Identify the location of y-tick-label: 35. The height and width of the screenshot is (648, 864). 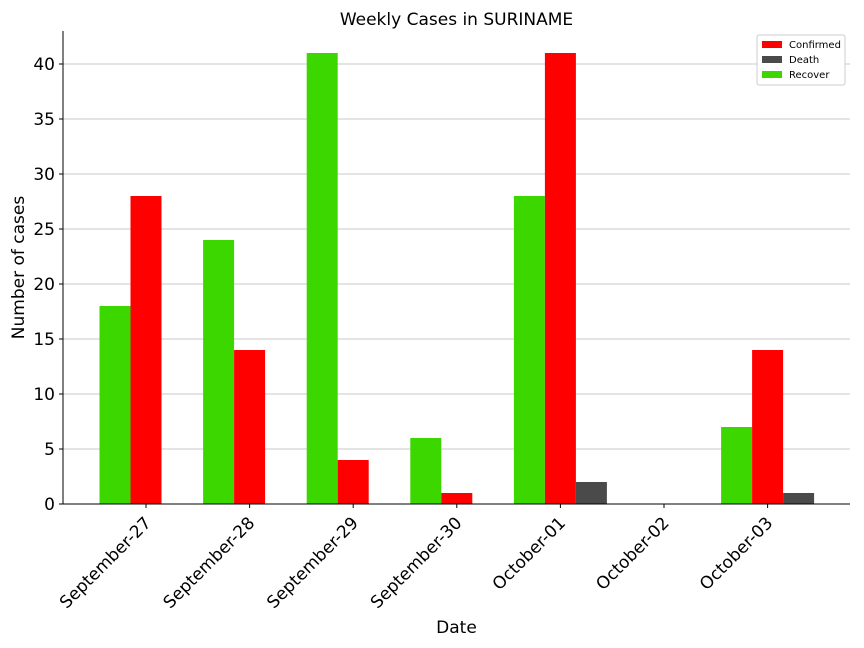
(44, 120).